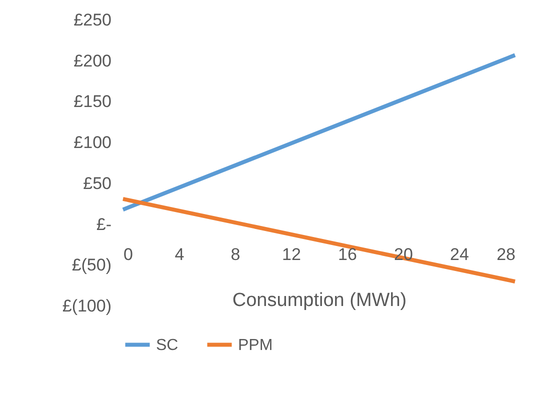 The width and height of the screenshot is (542, 408). What do you see at coordinates (459, 254) in the screenshot?
I see `x-tick-label: 24` at bounding box center [459, 254].